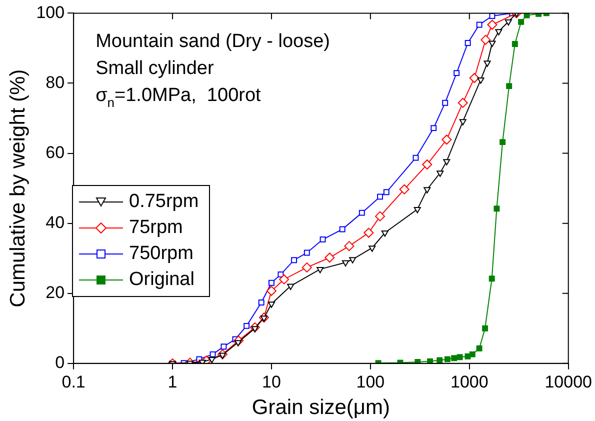 The image size is (595, 421). What do you see at coordinates (568, 382) in the screenshot?
I see `x-tick-label: 10000` at bounding box center [568, 382].